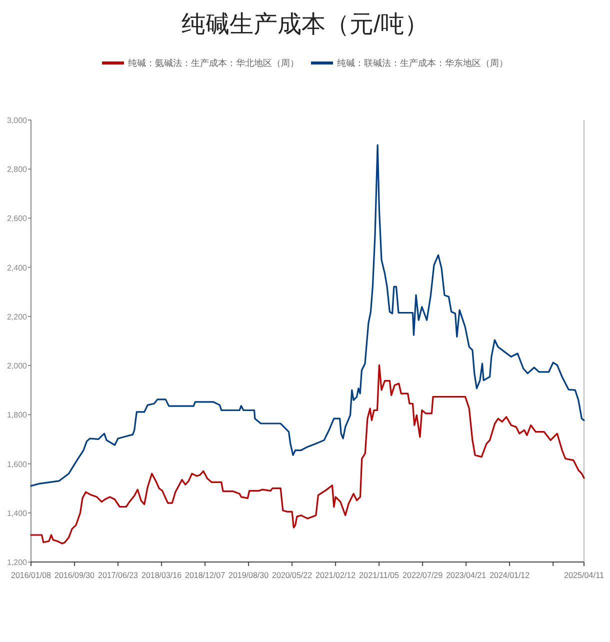 The image size is (610, 642). I want to click on x-tick-label: 2019/08/30, so click(250, 575).